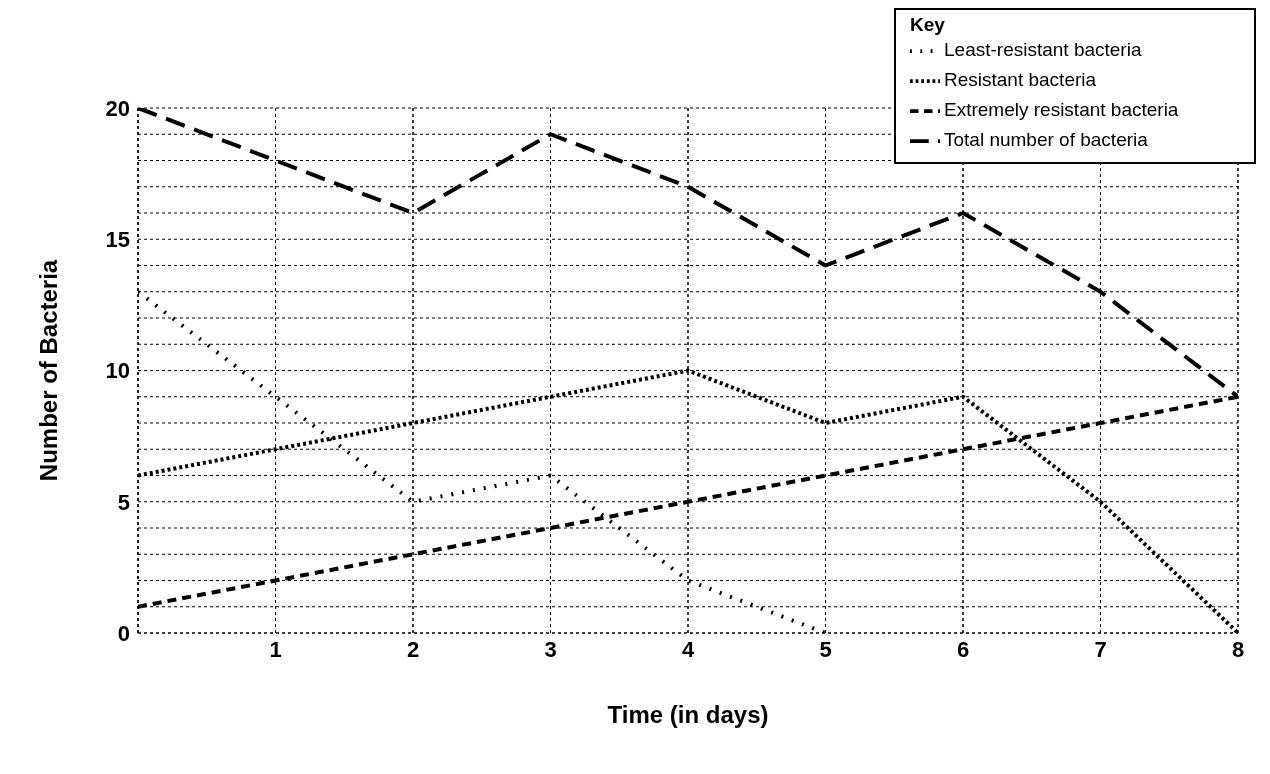 This screenshot has height=774, width=1270. Describe the element at coordinates (413, 649) in the screenshot. I see `x-tick-label: 2` at that location.